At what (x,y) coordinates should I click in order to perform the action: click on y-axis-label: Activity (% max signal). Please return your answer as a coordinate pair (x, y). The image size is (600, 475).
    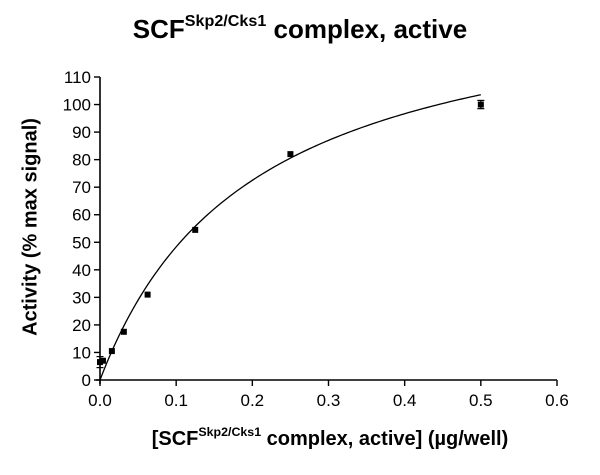
    Looking at the image, I should click on (30, 227).